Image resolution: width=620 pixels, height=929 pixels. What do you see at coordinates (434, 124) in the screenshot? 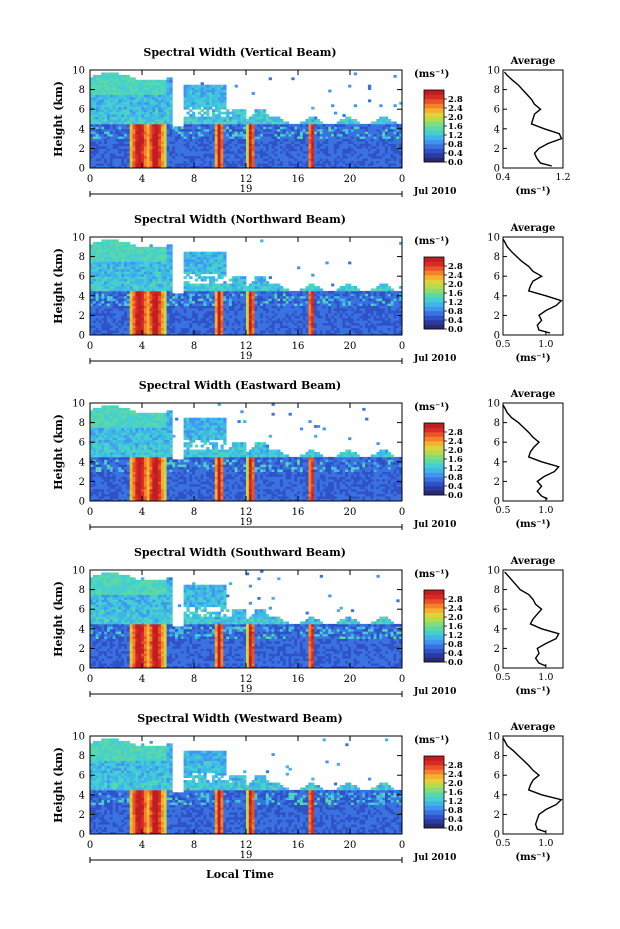
I see `colorbar-segment` at bounding box center [434, 124].